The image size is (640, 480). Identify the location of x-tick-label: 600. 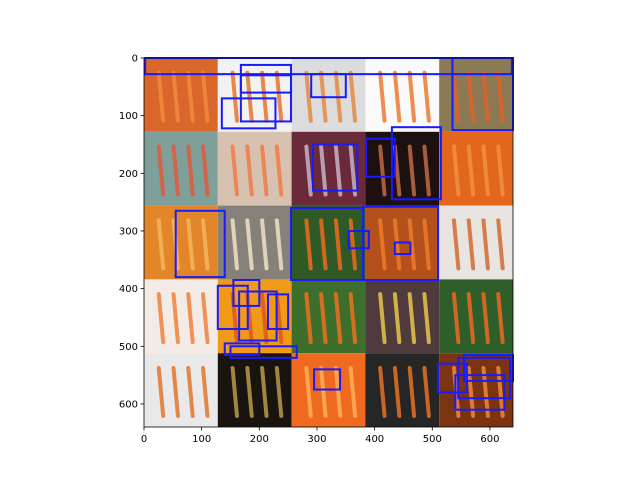
(489, 439).